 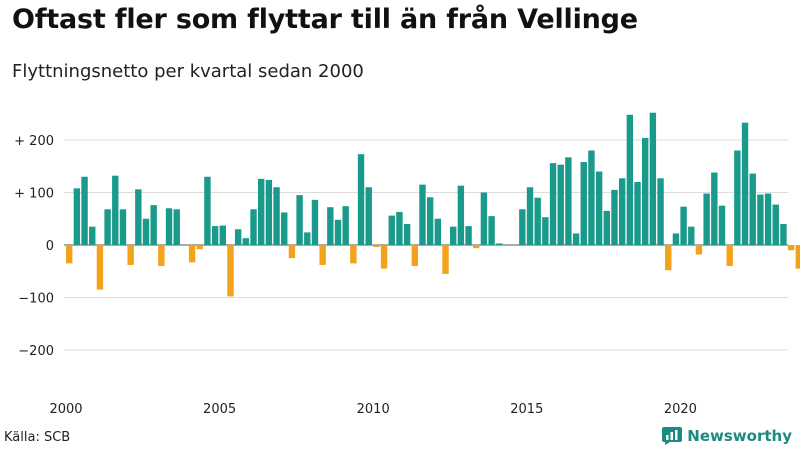 What do you see at coordinates (188, 71) in the screenshot?
I see `chart-subtitle: Flyttningsnetto per kvartal sedan 2000` at bounding box center [188, 71].